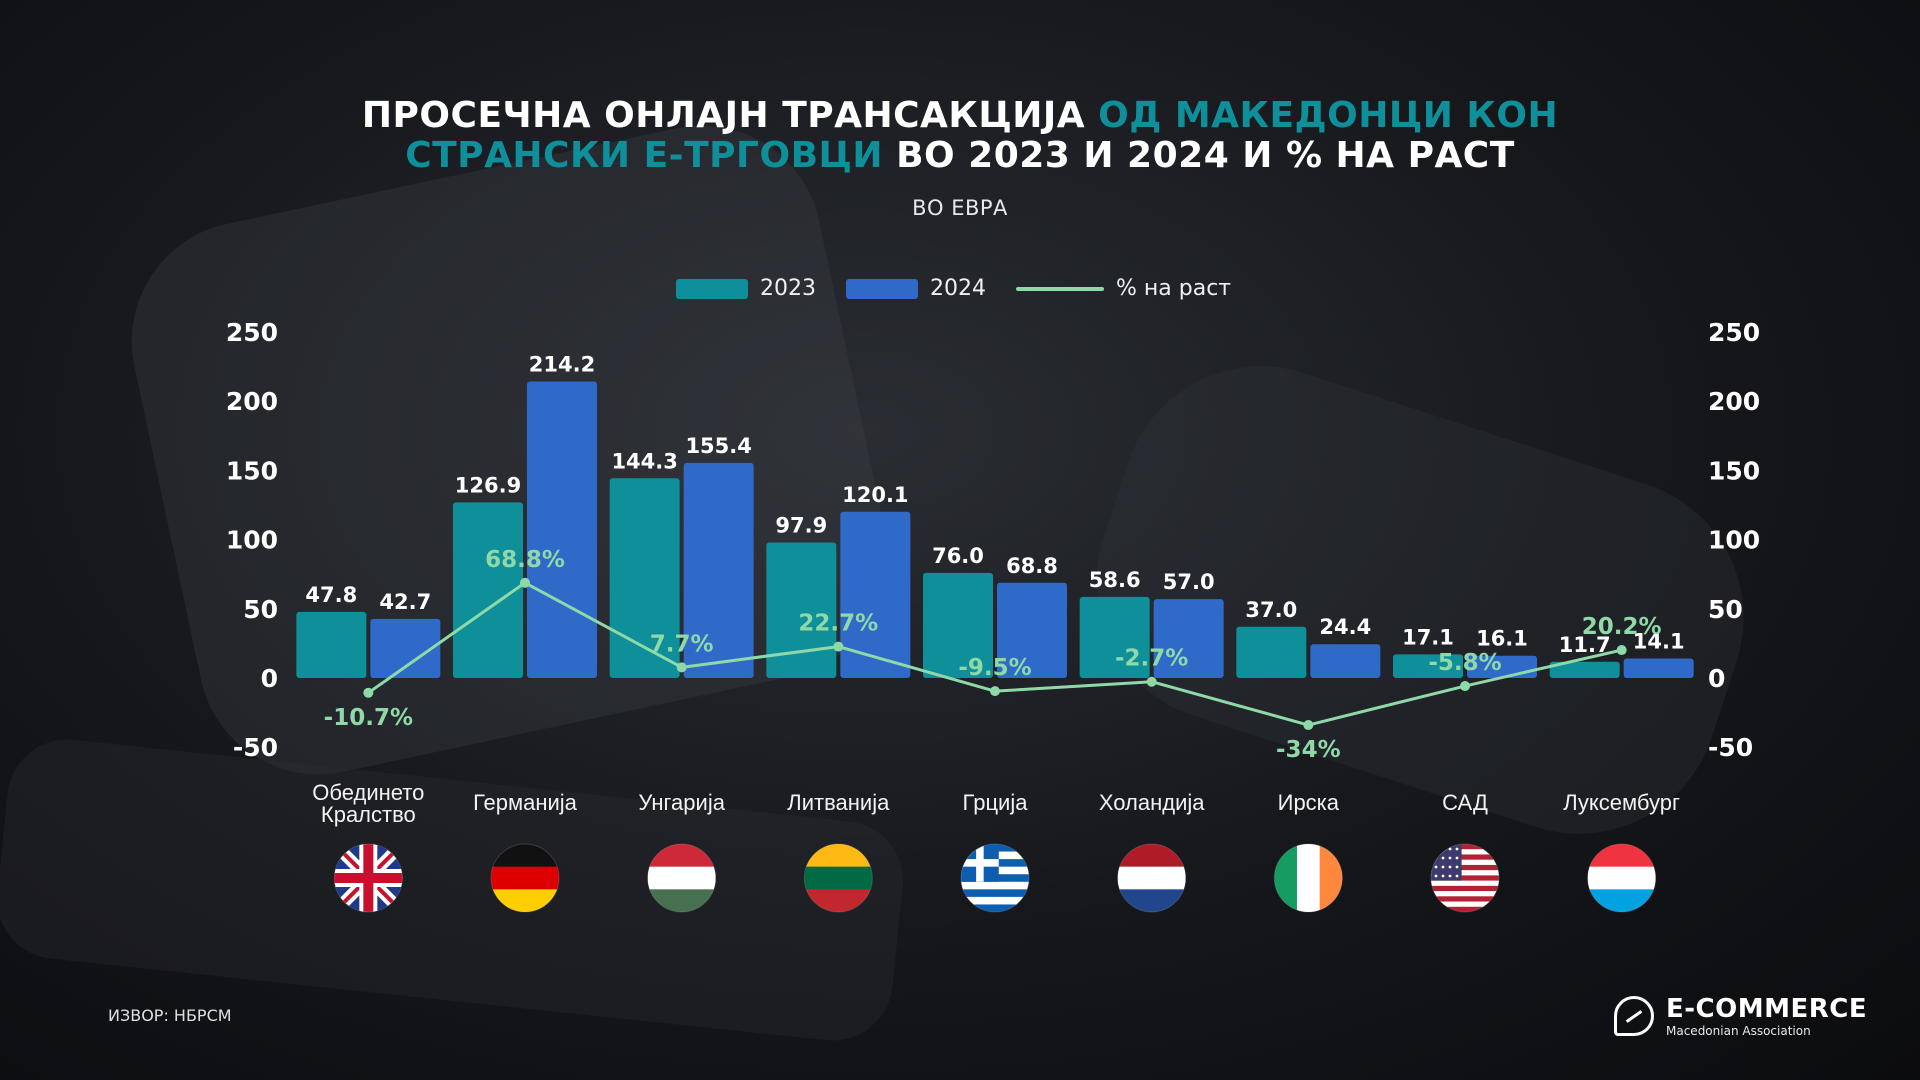 This screenshot has width=1920, height=1080. What do you see at coordinates (562, 365) in the screenshot?
I see `bar-value-2024: 214.2` at bounding box center [562, 365].